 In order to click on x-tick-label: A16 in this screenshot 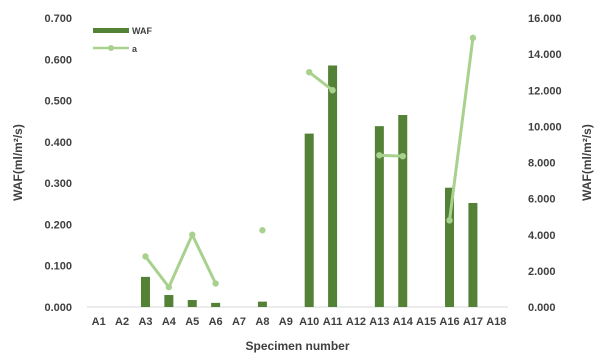, I will do `click(449, 322)`.